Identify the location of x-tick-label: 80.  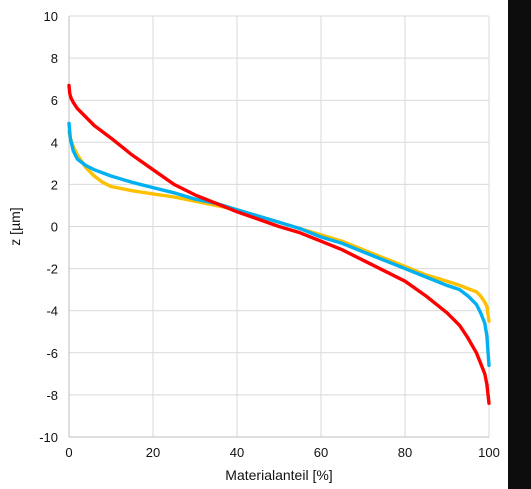
(405, 452).